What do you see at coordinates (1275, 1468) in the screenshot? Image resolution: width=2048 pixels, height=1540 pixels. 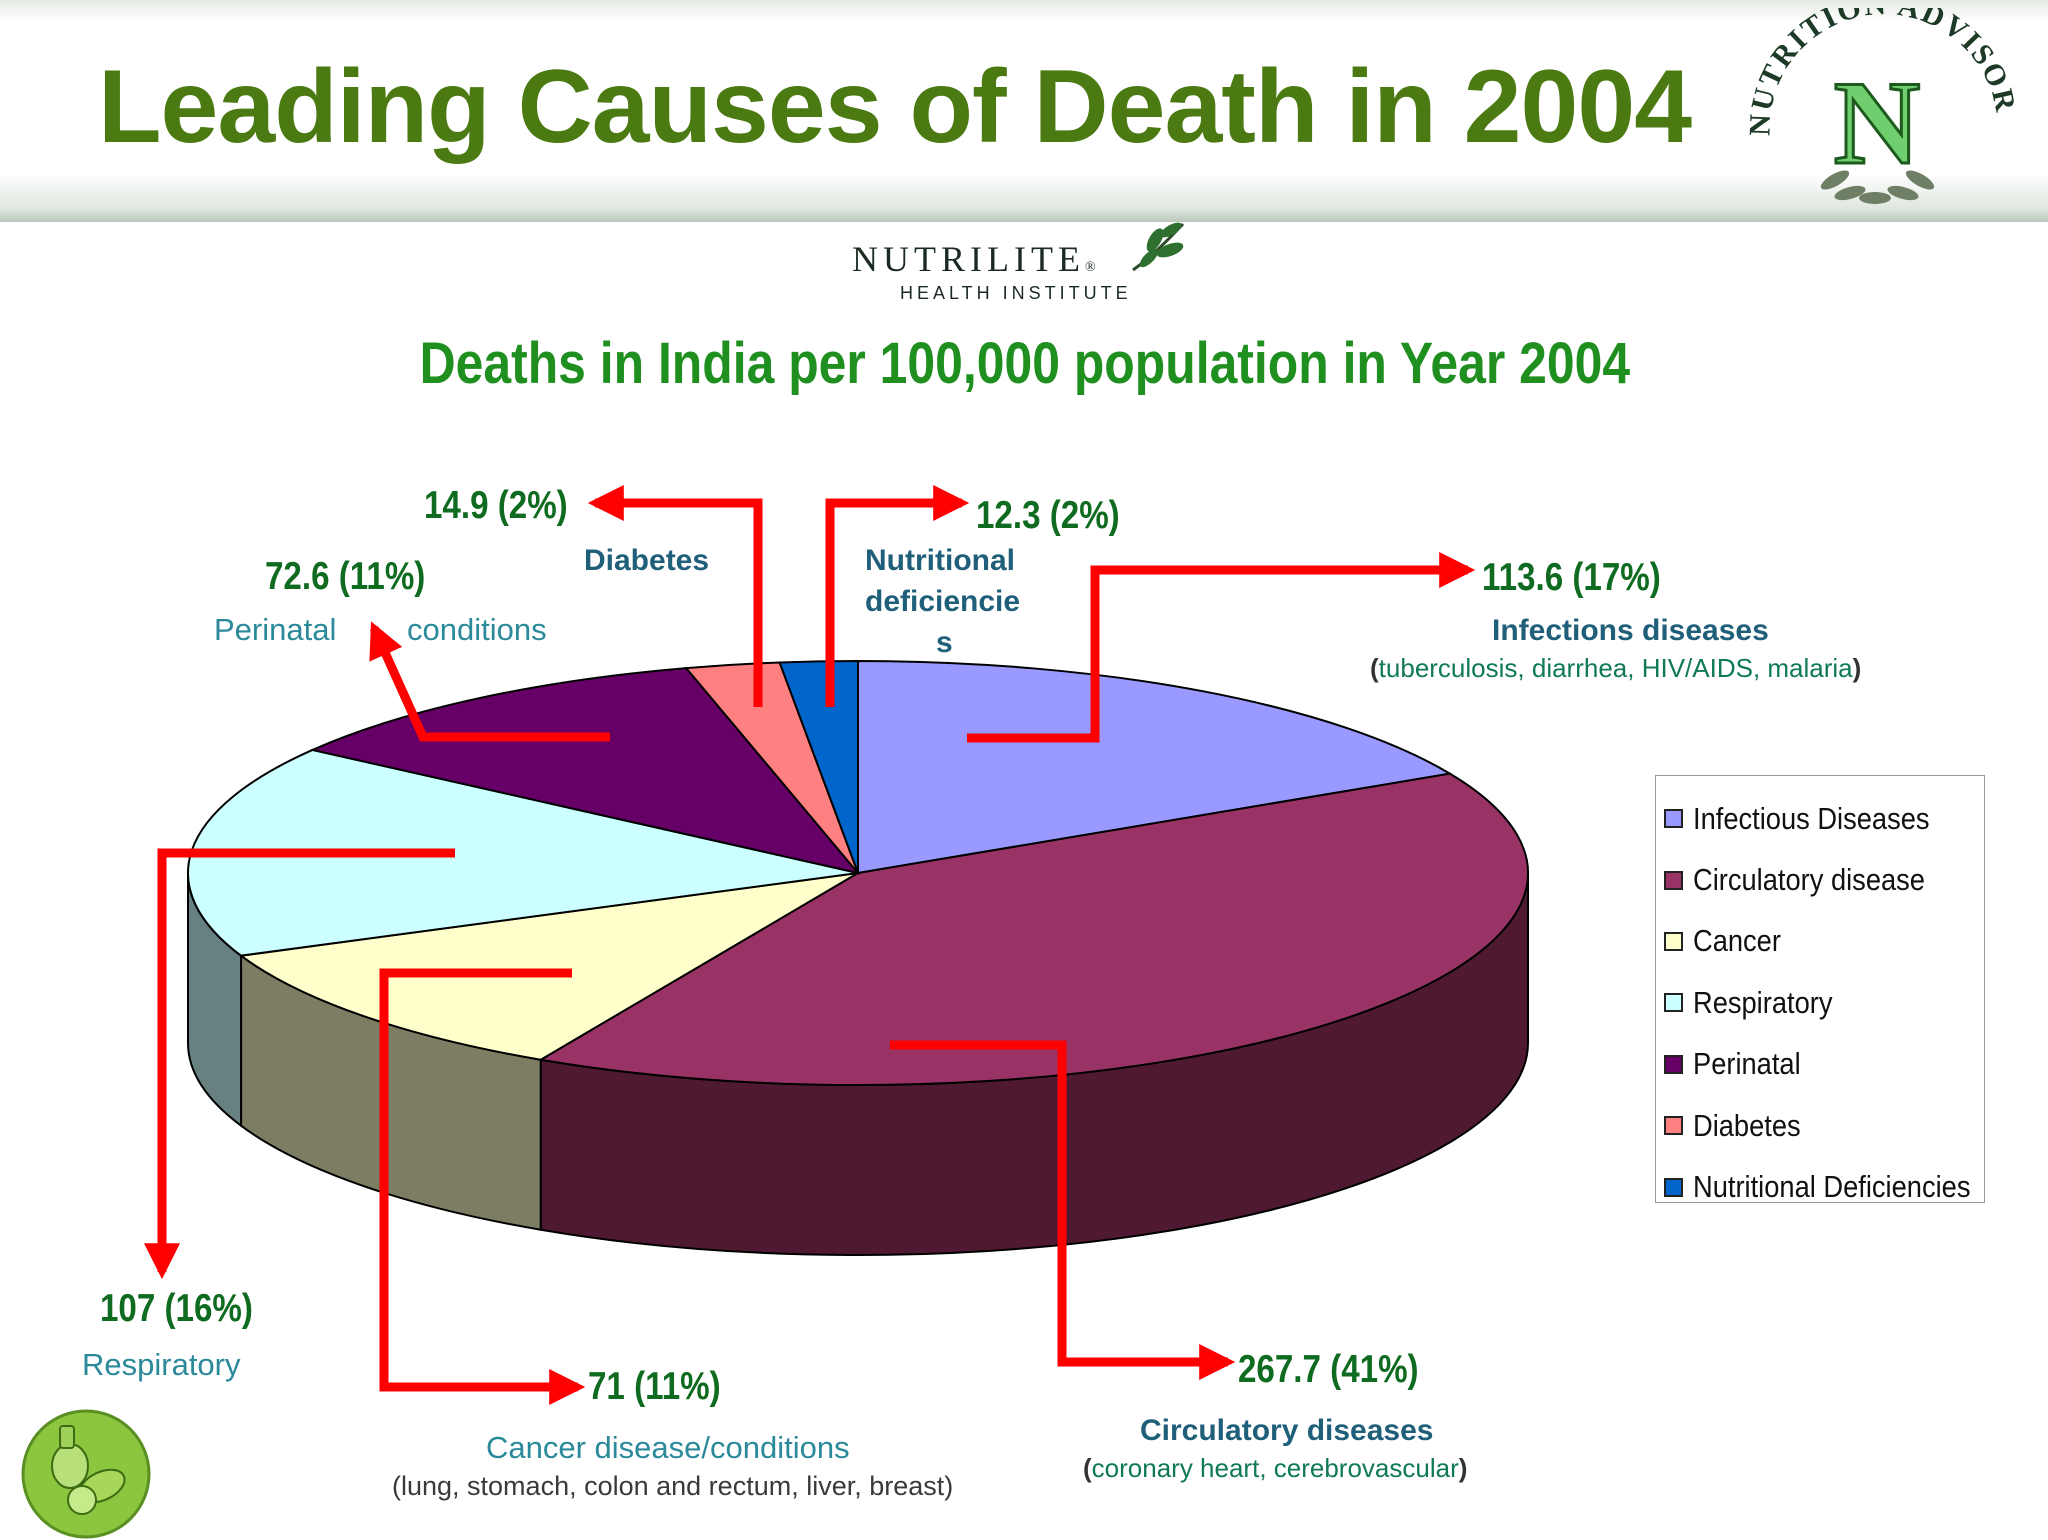 I see `circulatory-desc-label: (coronary heart, cerebrovascular)` at bounding box center [1275, 1468].